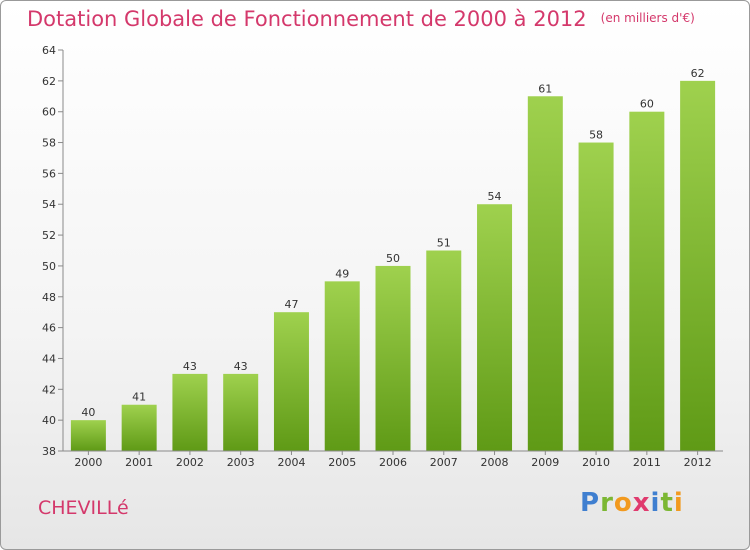 This screenshot has width=750, height=550. Describe the element at coordinates (647, 18) in the screenshot. I see `chart-subtitle: (en milliers d'€)` at that location.